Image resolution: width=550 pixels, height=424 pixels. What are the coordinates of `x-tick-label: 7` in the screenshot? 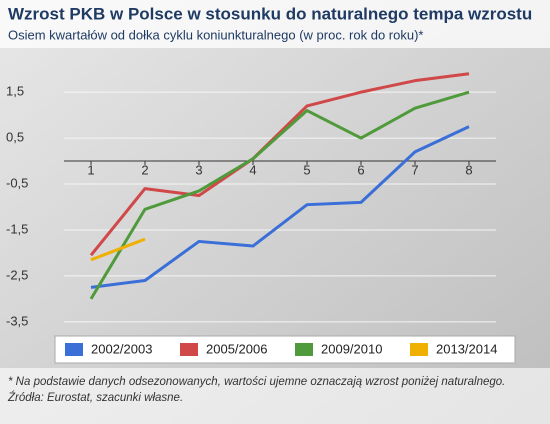 It's located at (414, 169).